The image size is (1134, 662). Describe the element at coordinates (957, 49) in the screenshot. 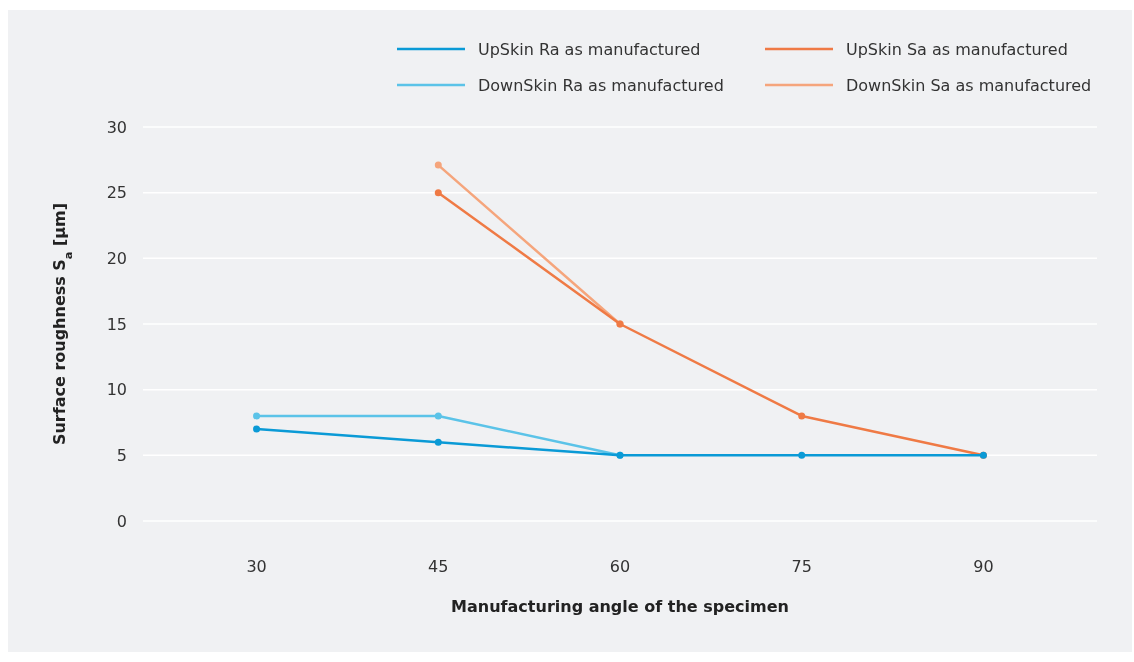

I see `legend-label: UpSkin Sa as manufactured` at that location.